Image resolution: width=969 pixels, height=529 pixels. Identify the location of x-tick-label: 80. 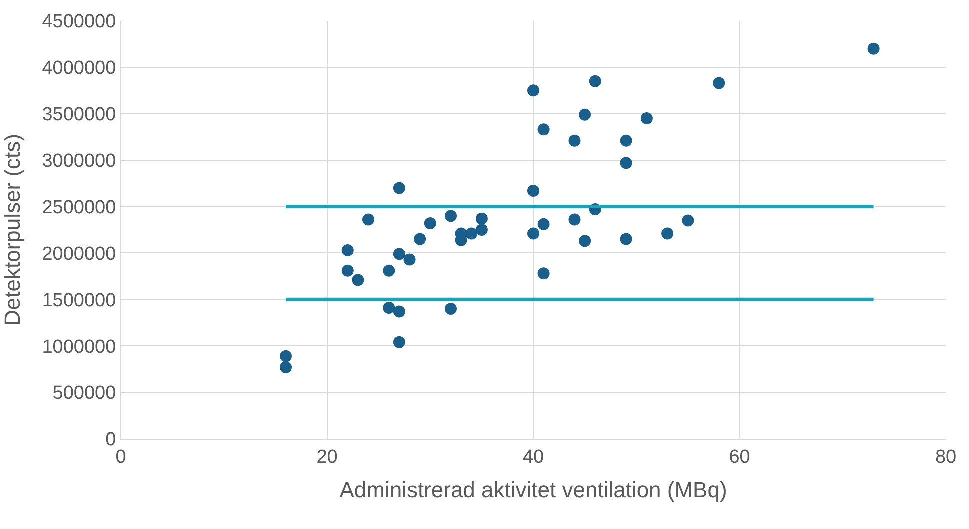
(946, 457).